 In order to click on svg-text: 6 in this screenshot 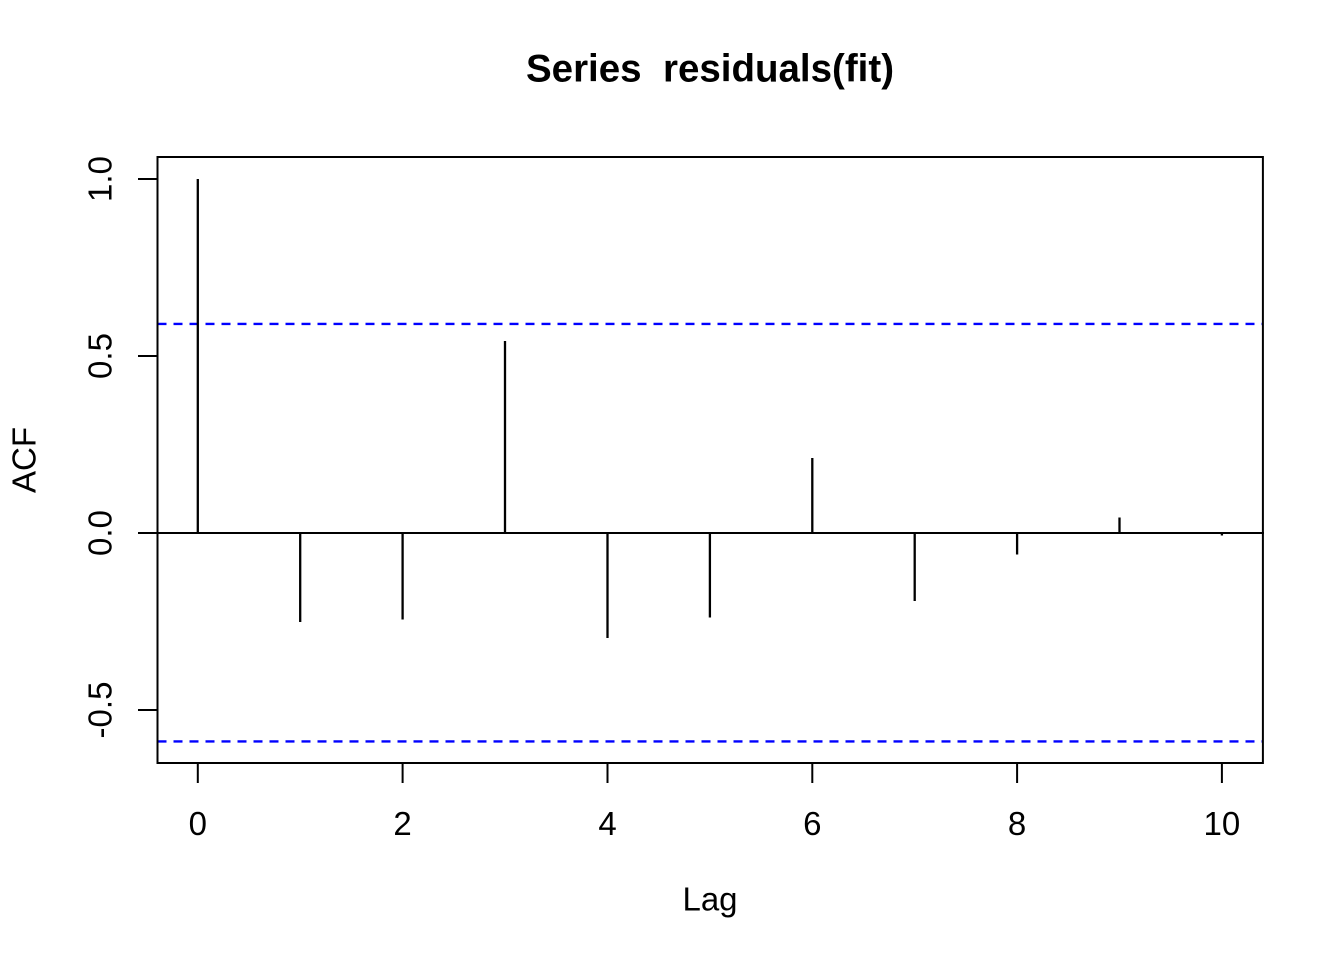, I will do `click(812, 823)`.